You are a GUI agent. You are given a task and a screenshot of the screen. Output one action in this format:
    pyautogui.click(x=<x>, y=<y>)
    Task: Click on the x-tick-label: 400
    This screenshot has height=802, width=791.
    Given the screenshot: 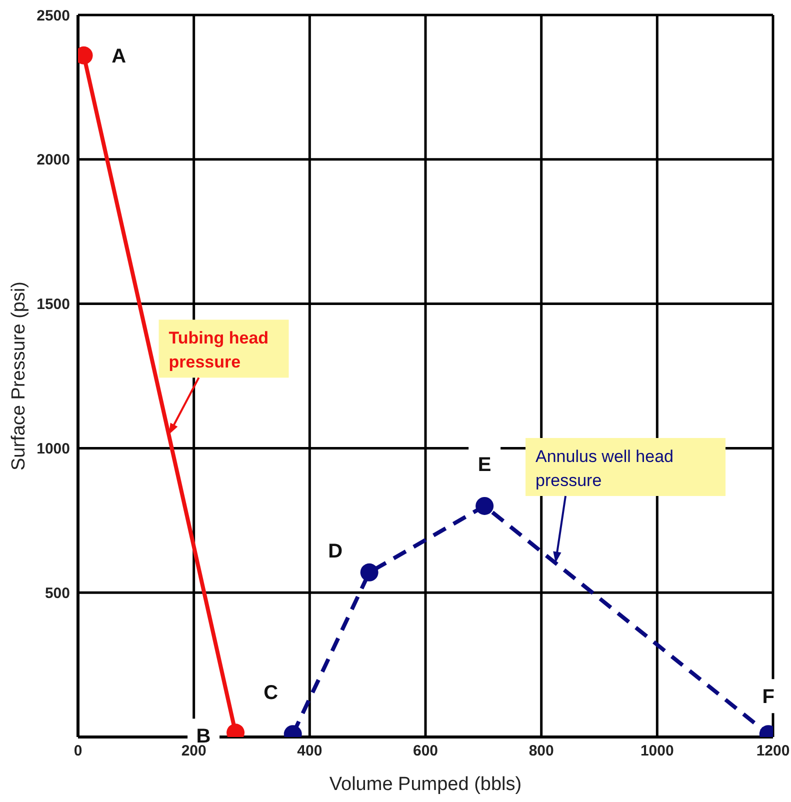 What is the action you would take?
    pyautogui.click(x=309, y=751)
    